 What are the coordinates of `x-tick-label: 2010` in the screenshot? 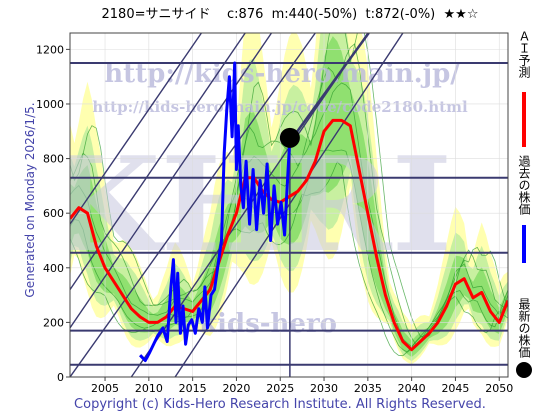 It's located at (149, 388).